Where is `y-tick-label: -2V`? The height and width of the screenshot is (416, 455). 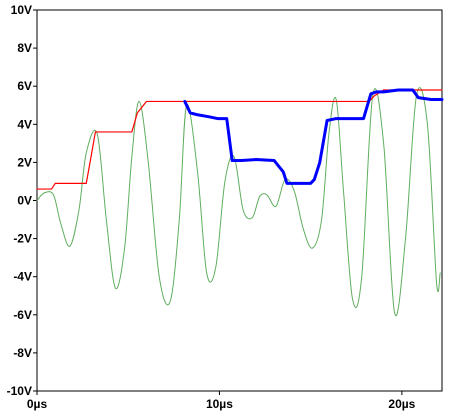 y-tick-label: -2V is located at coordinates (22, 239).